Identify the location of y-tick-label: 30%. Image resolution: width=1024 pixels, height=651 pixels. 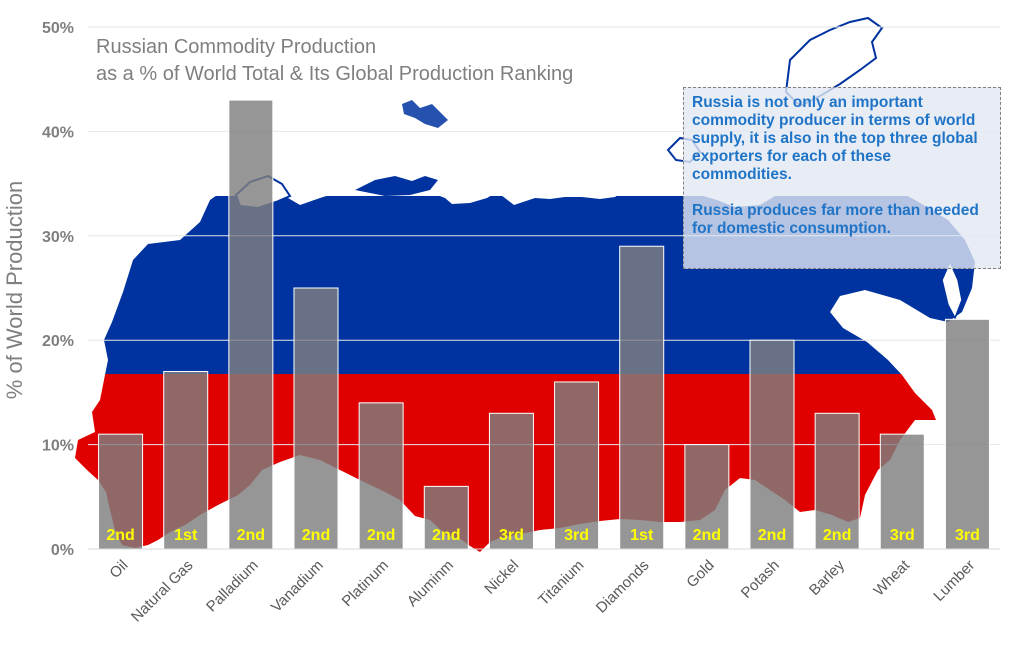
(58, 237).